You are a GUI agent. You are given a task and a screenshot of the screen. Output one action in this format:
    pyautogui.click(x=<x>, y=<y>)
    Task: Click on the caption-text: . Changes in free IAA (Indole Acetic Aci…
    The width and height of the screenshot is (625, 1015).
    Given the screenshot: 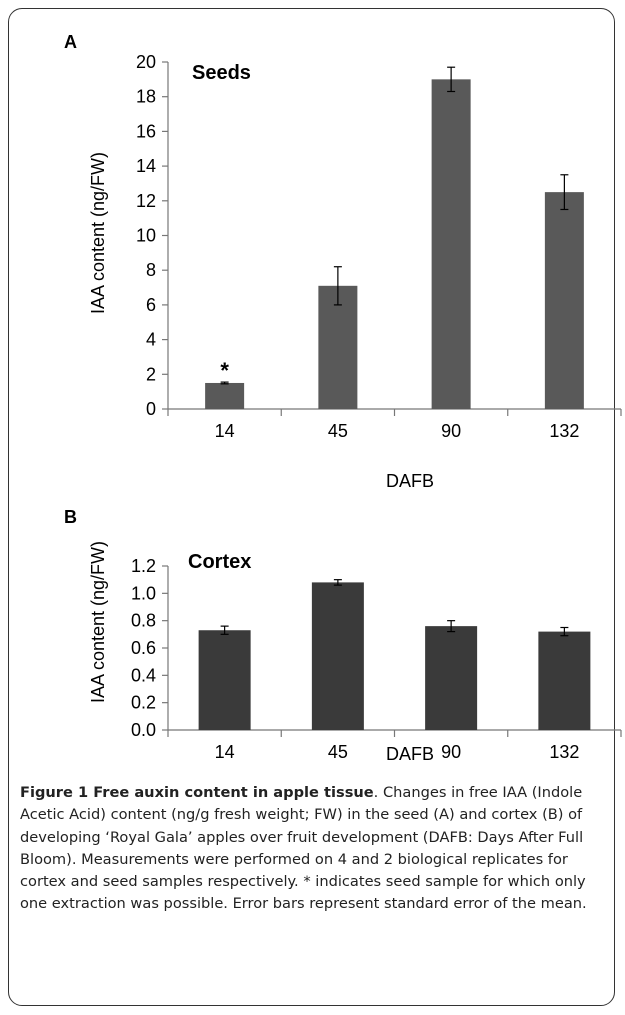 What is the action you would take?
    pyautogui.click(x=303, y=848)
    